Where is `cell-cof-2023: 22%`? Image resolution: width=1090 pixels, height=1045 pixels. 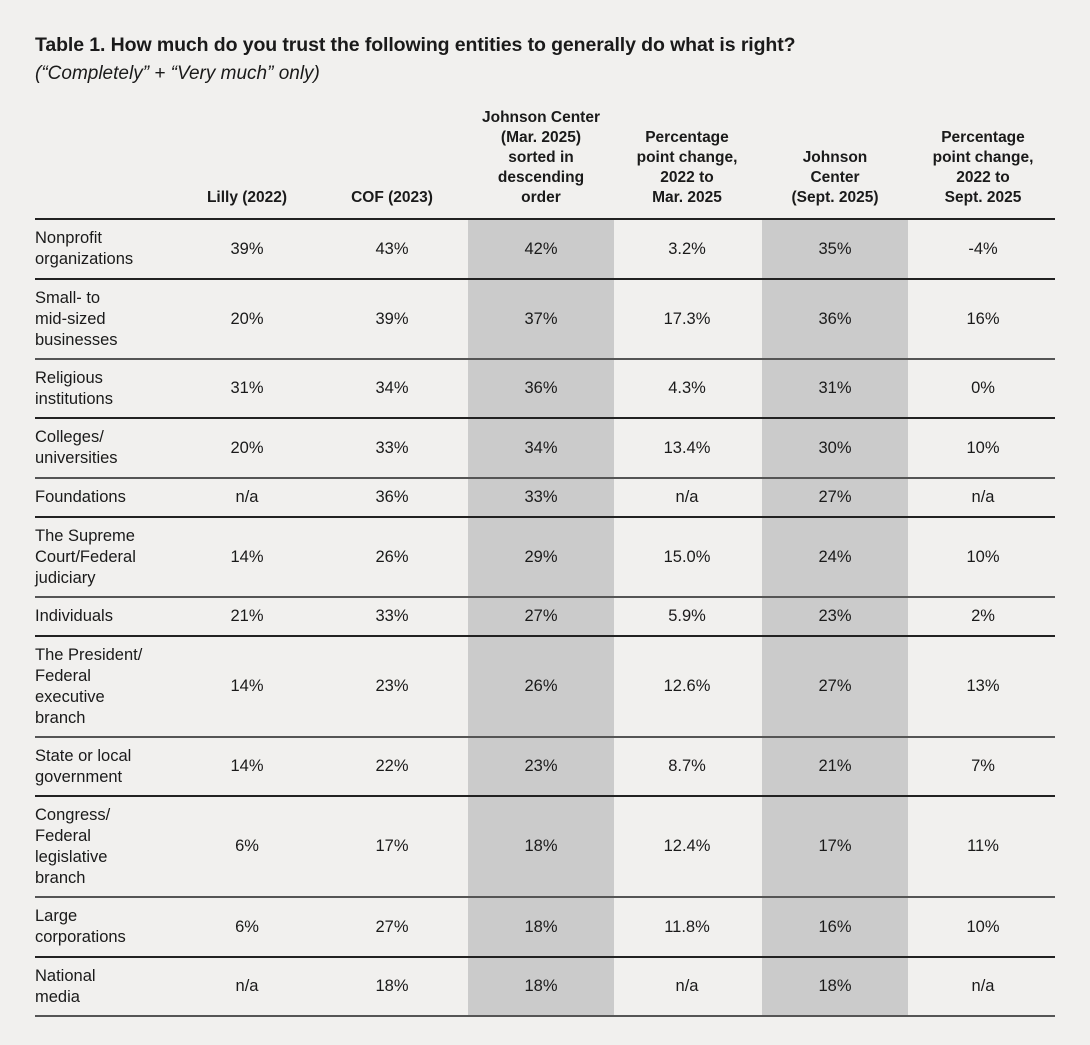 cell-cof-2023: 22% is located at coordinates (392, 766).